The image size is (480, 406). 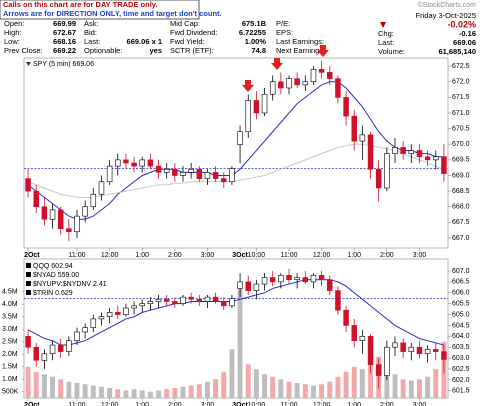 I want to click on field-label: Open:, so click(x=14, y=23).